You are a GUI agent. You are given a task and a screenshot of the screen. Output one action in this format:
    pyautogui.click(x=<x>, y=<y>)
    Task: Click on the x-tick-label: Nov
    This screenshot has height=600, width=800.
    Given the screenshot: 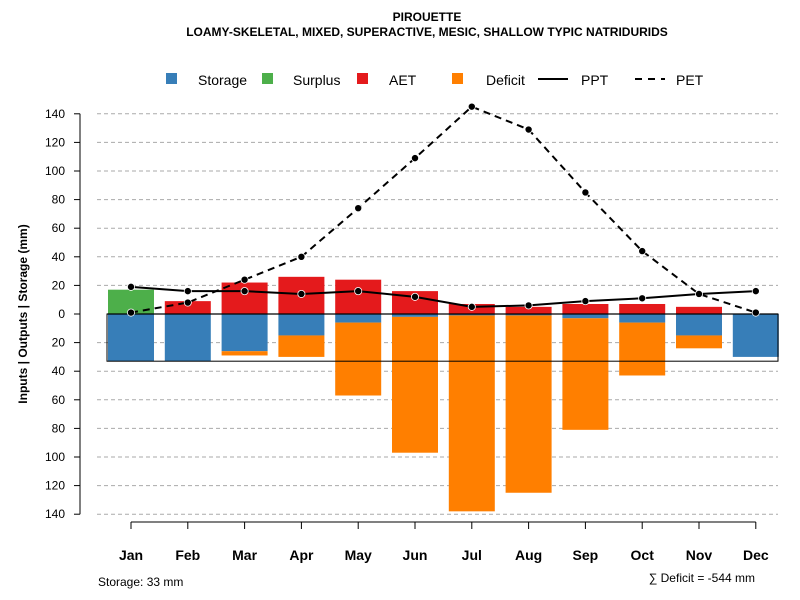 What is the action you would take?
    pyautogui.click(x=699, y=555)
    